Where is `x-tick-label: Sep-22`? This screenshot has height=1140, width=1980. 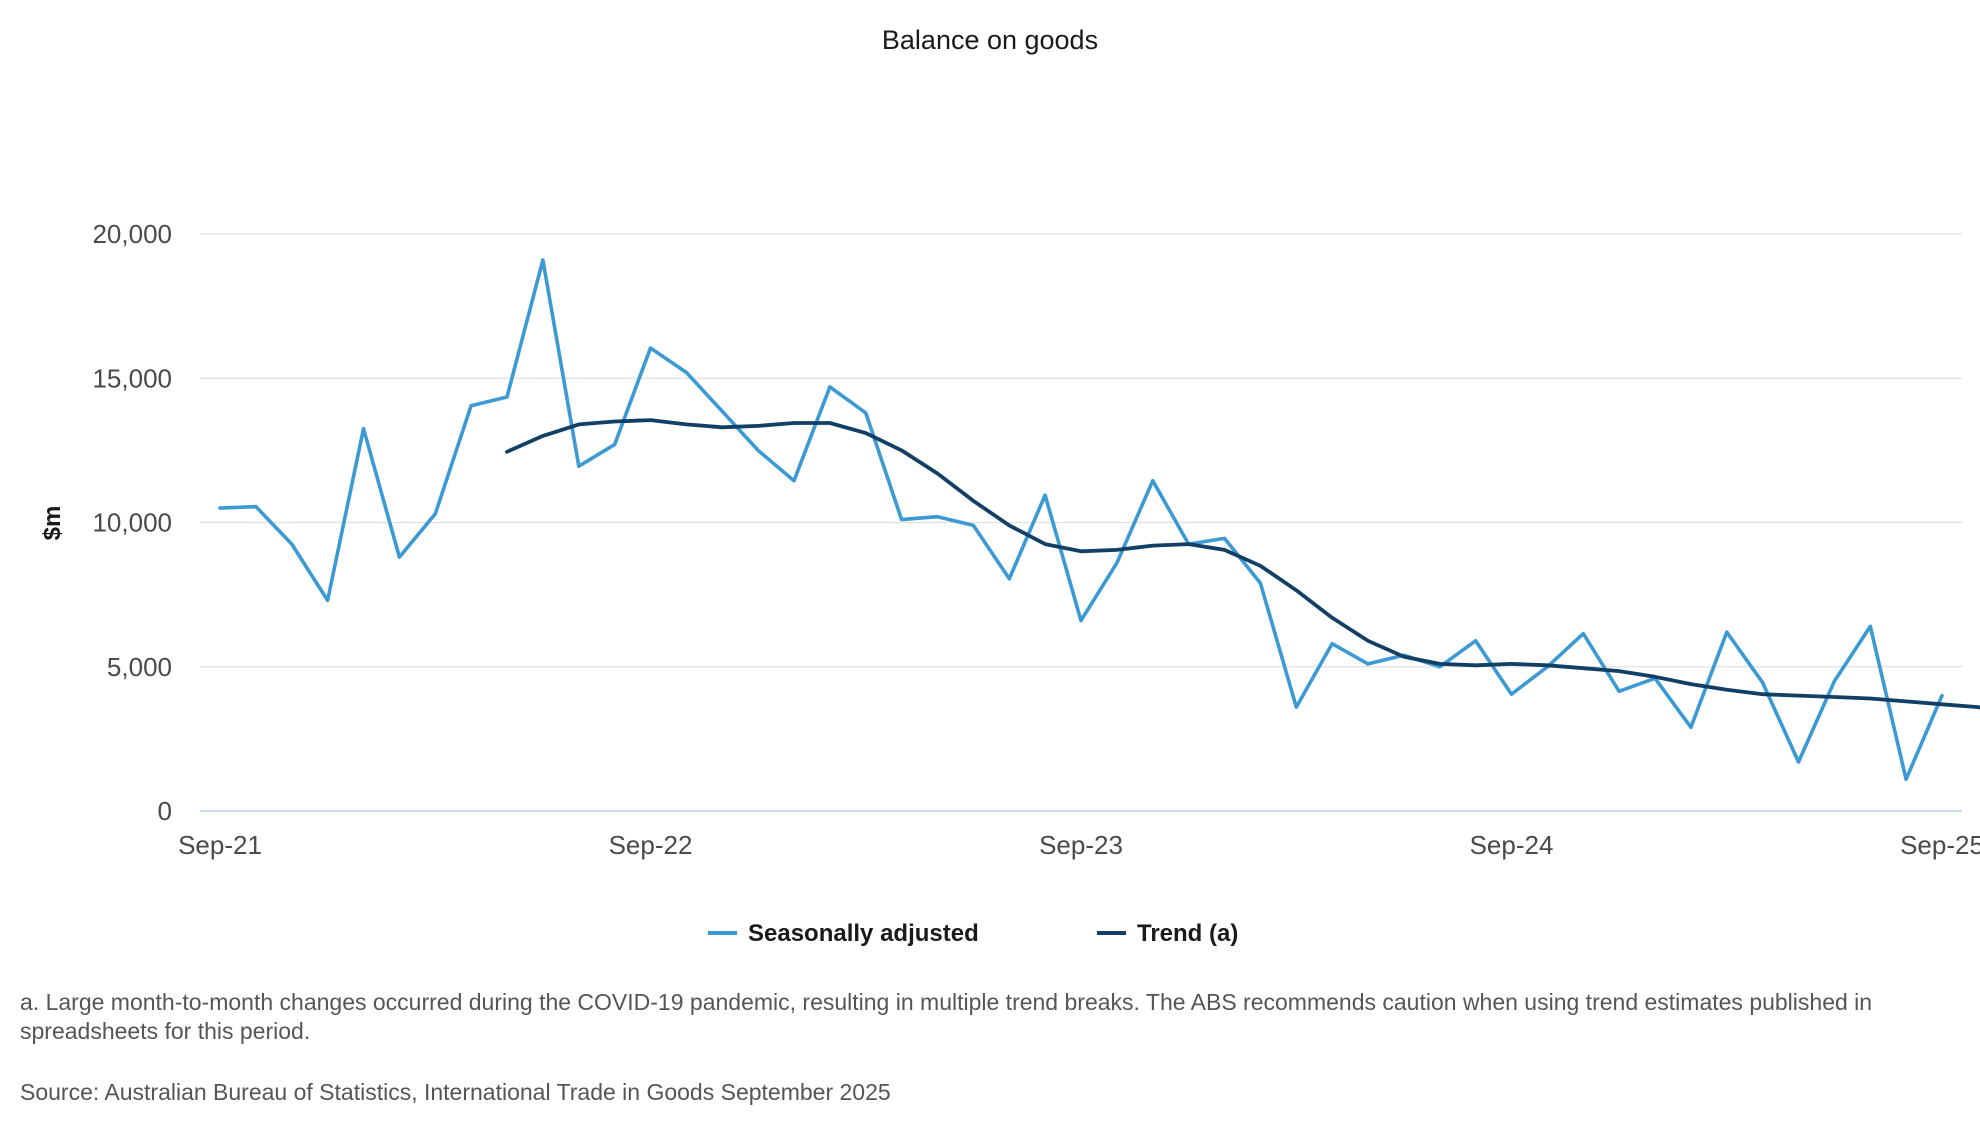 x-tick-label: Sep-22 is located at coordinates (651, 845).